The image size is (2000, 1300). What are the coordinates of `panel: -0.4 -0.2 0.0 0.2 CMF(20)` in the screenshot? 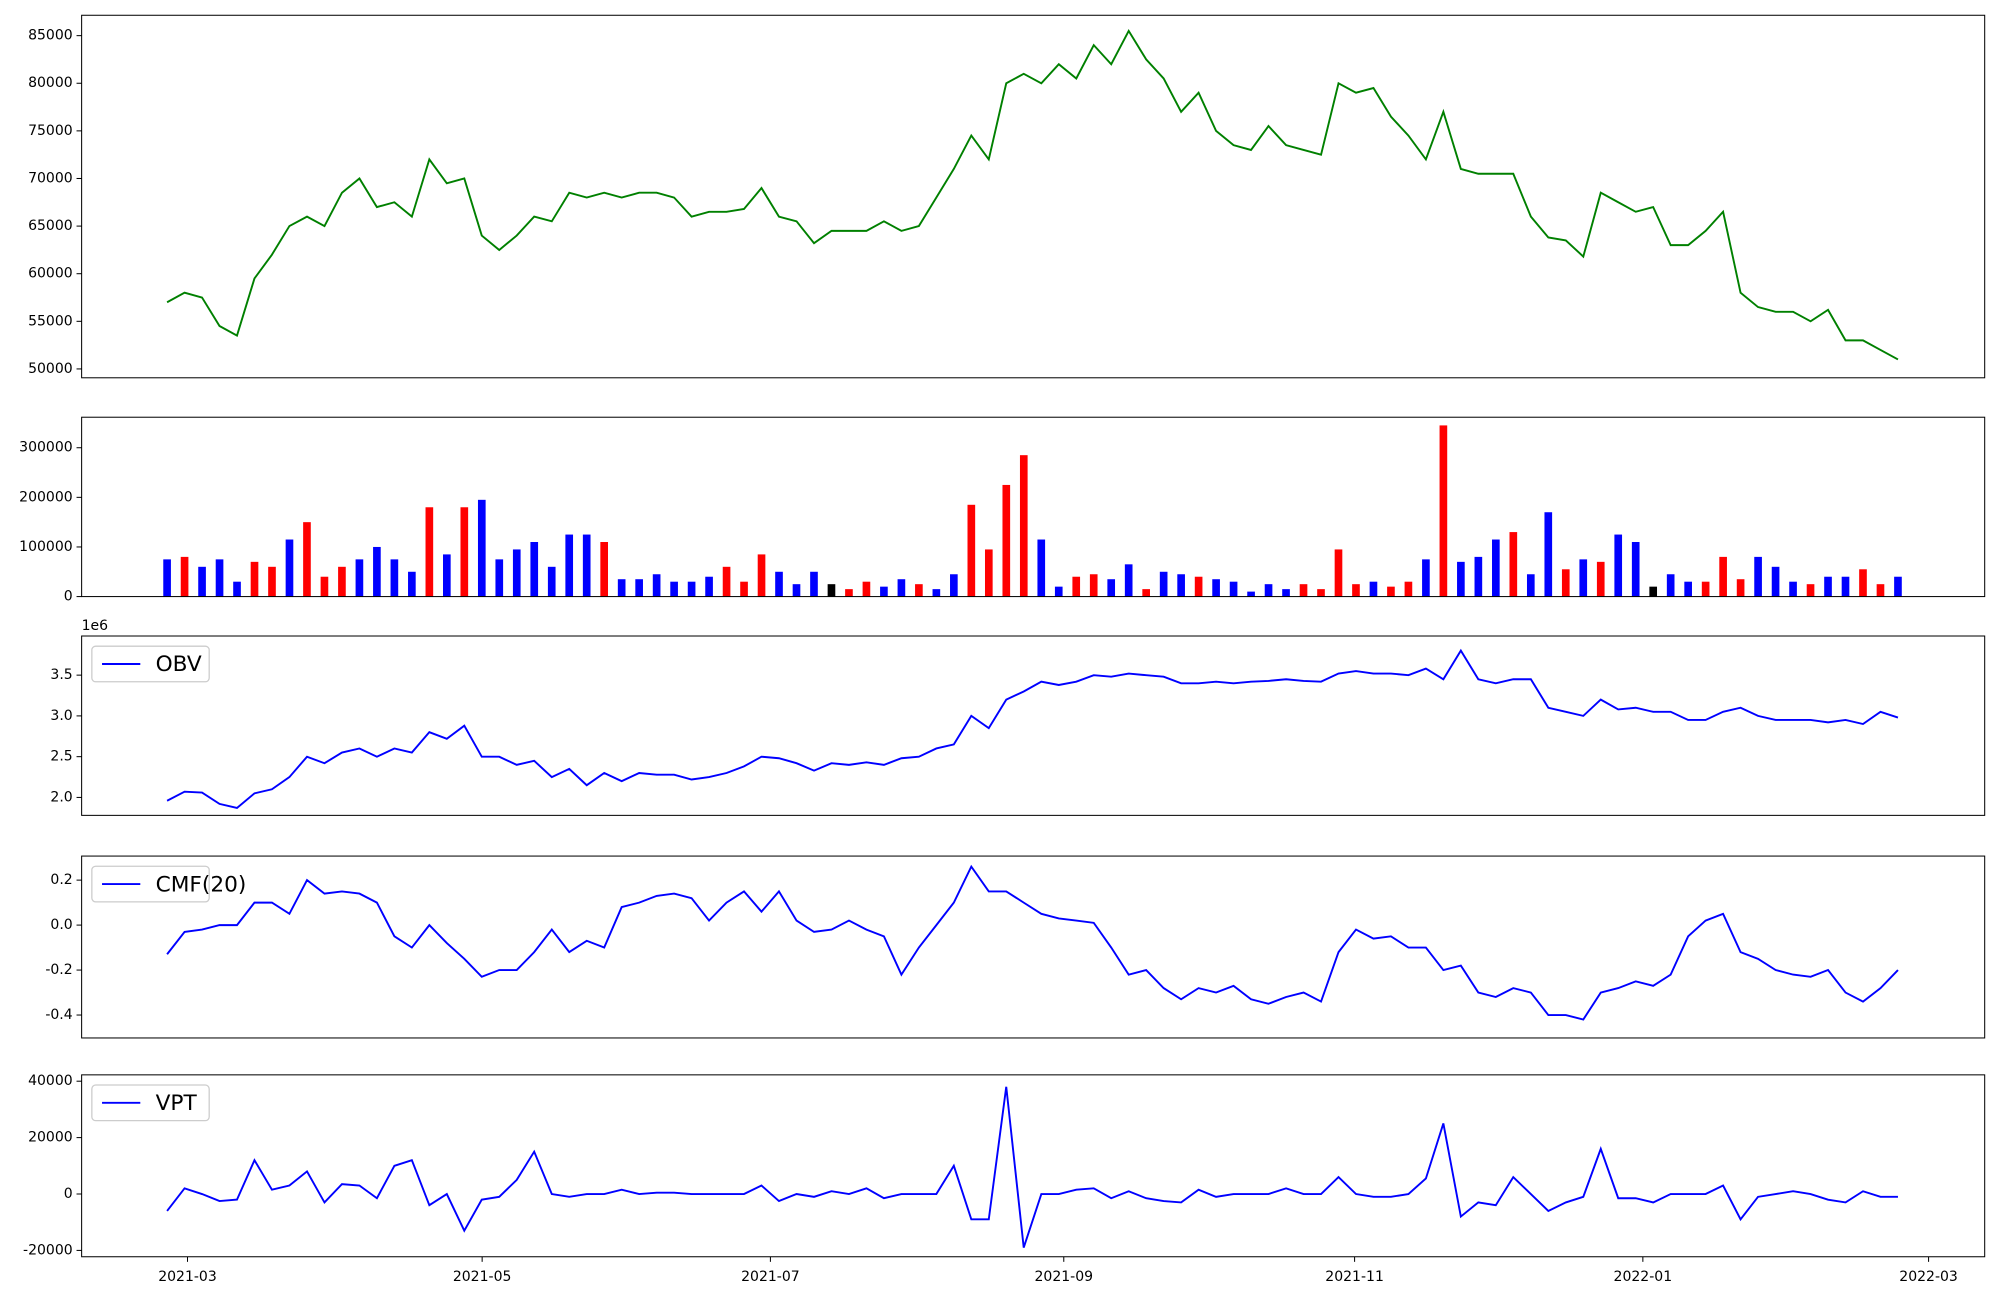 It's located at (1015, 947).